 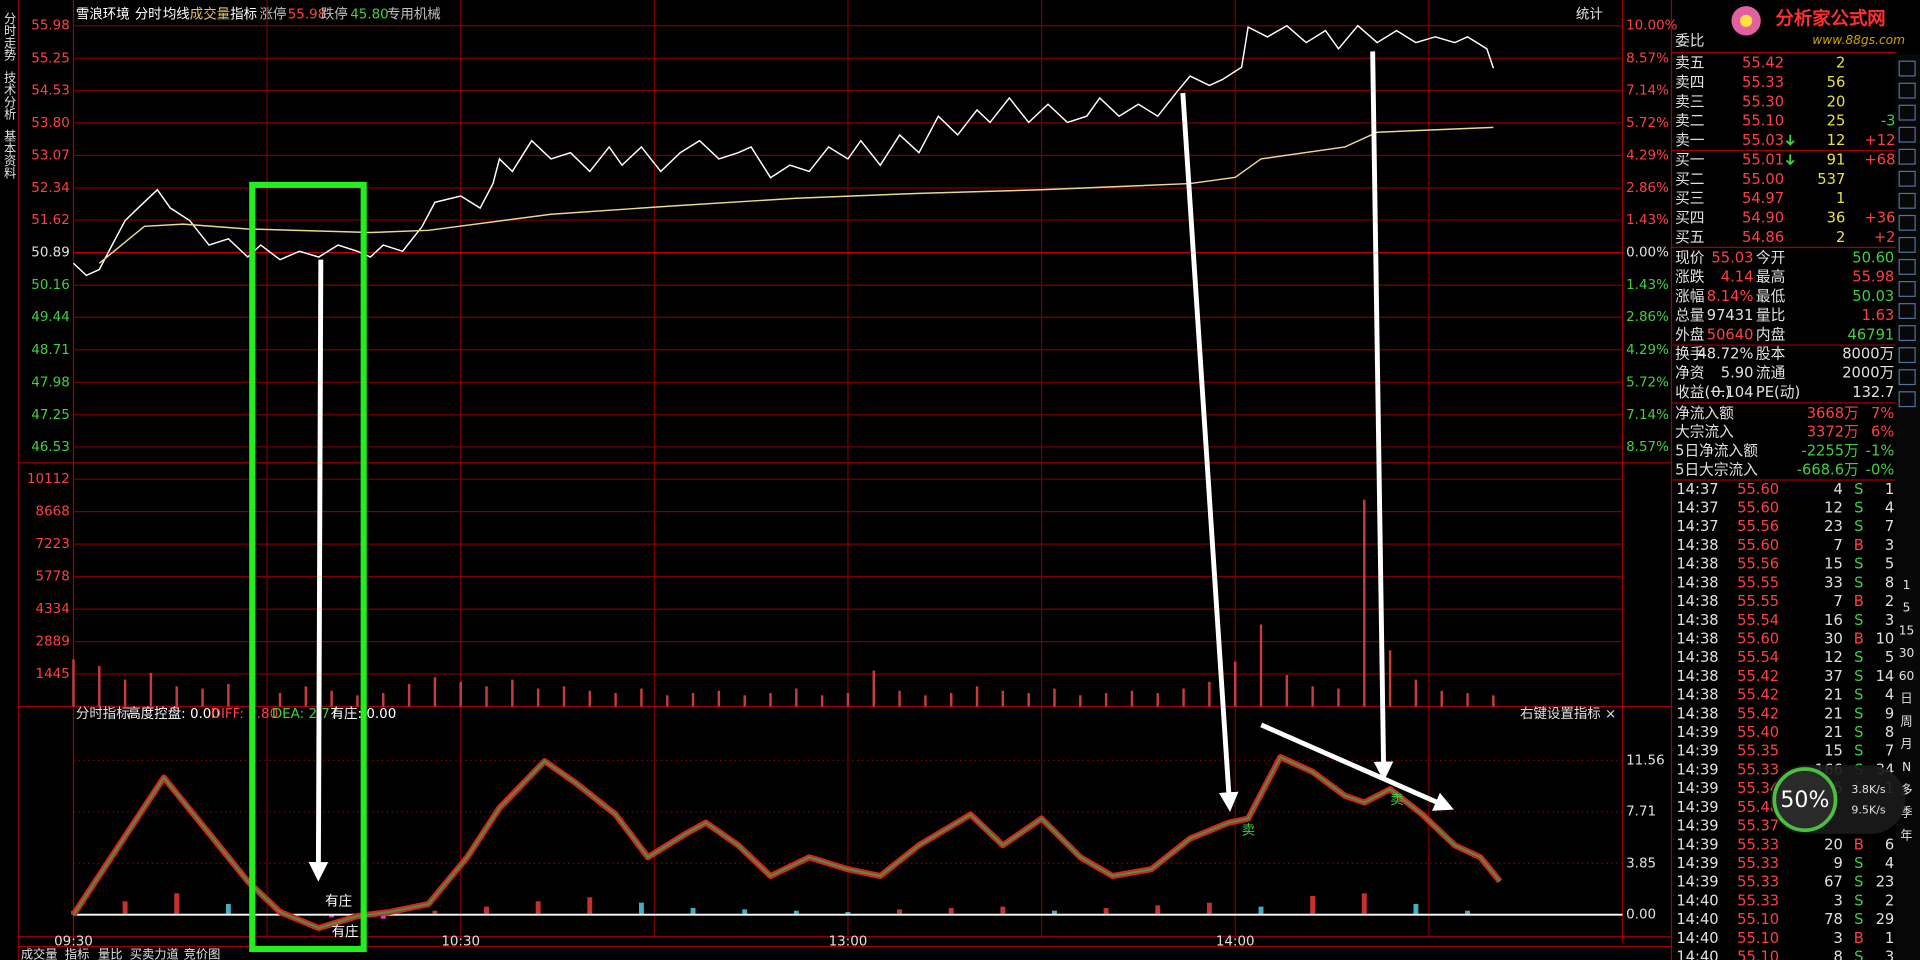 What do you see at coordinates (1758, 826) in the screenshot?
I see `trade-price: 55.37` at bounding box center [1758, 826].